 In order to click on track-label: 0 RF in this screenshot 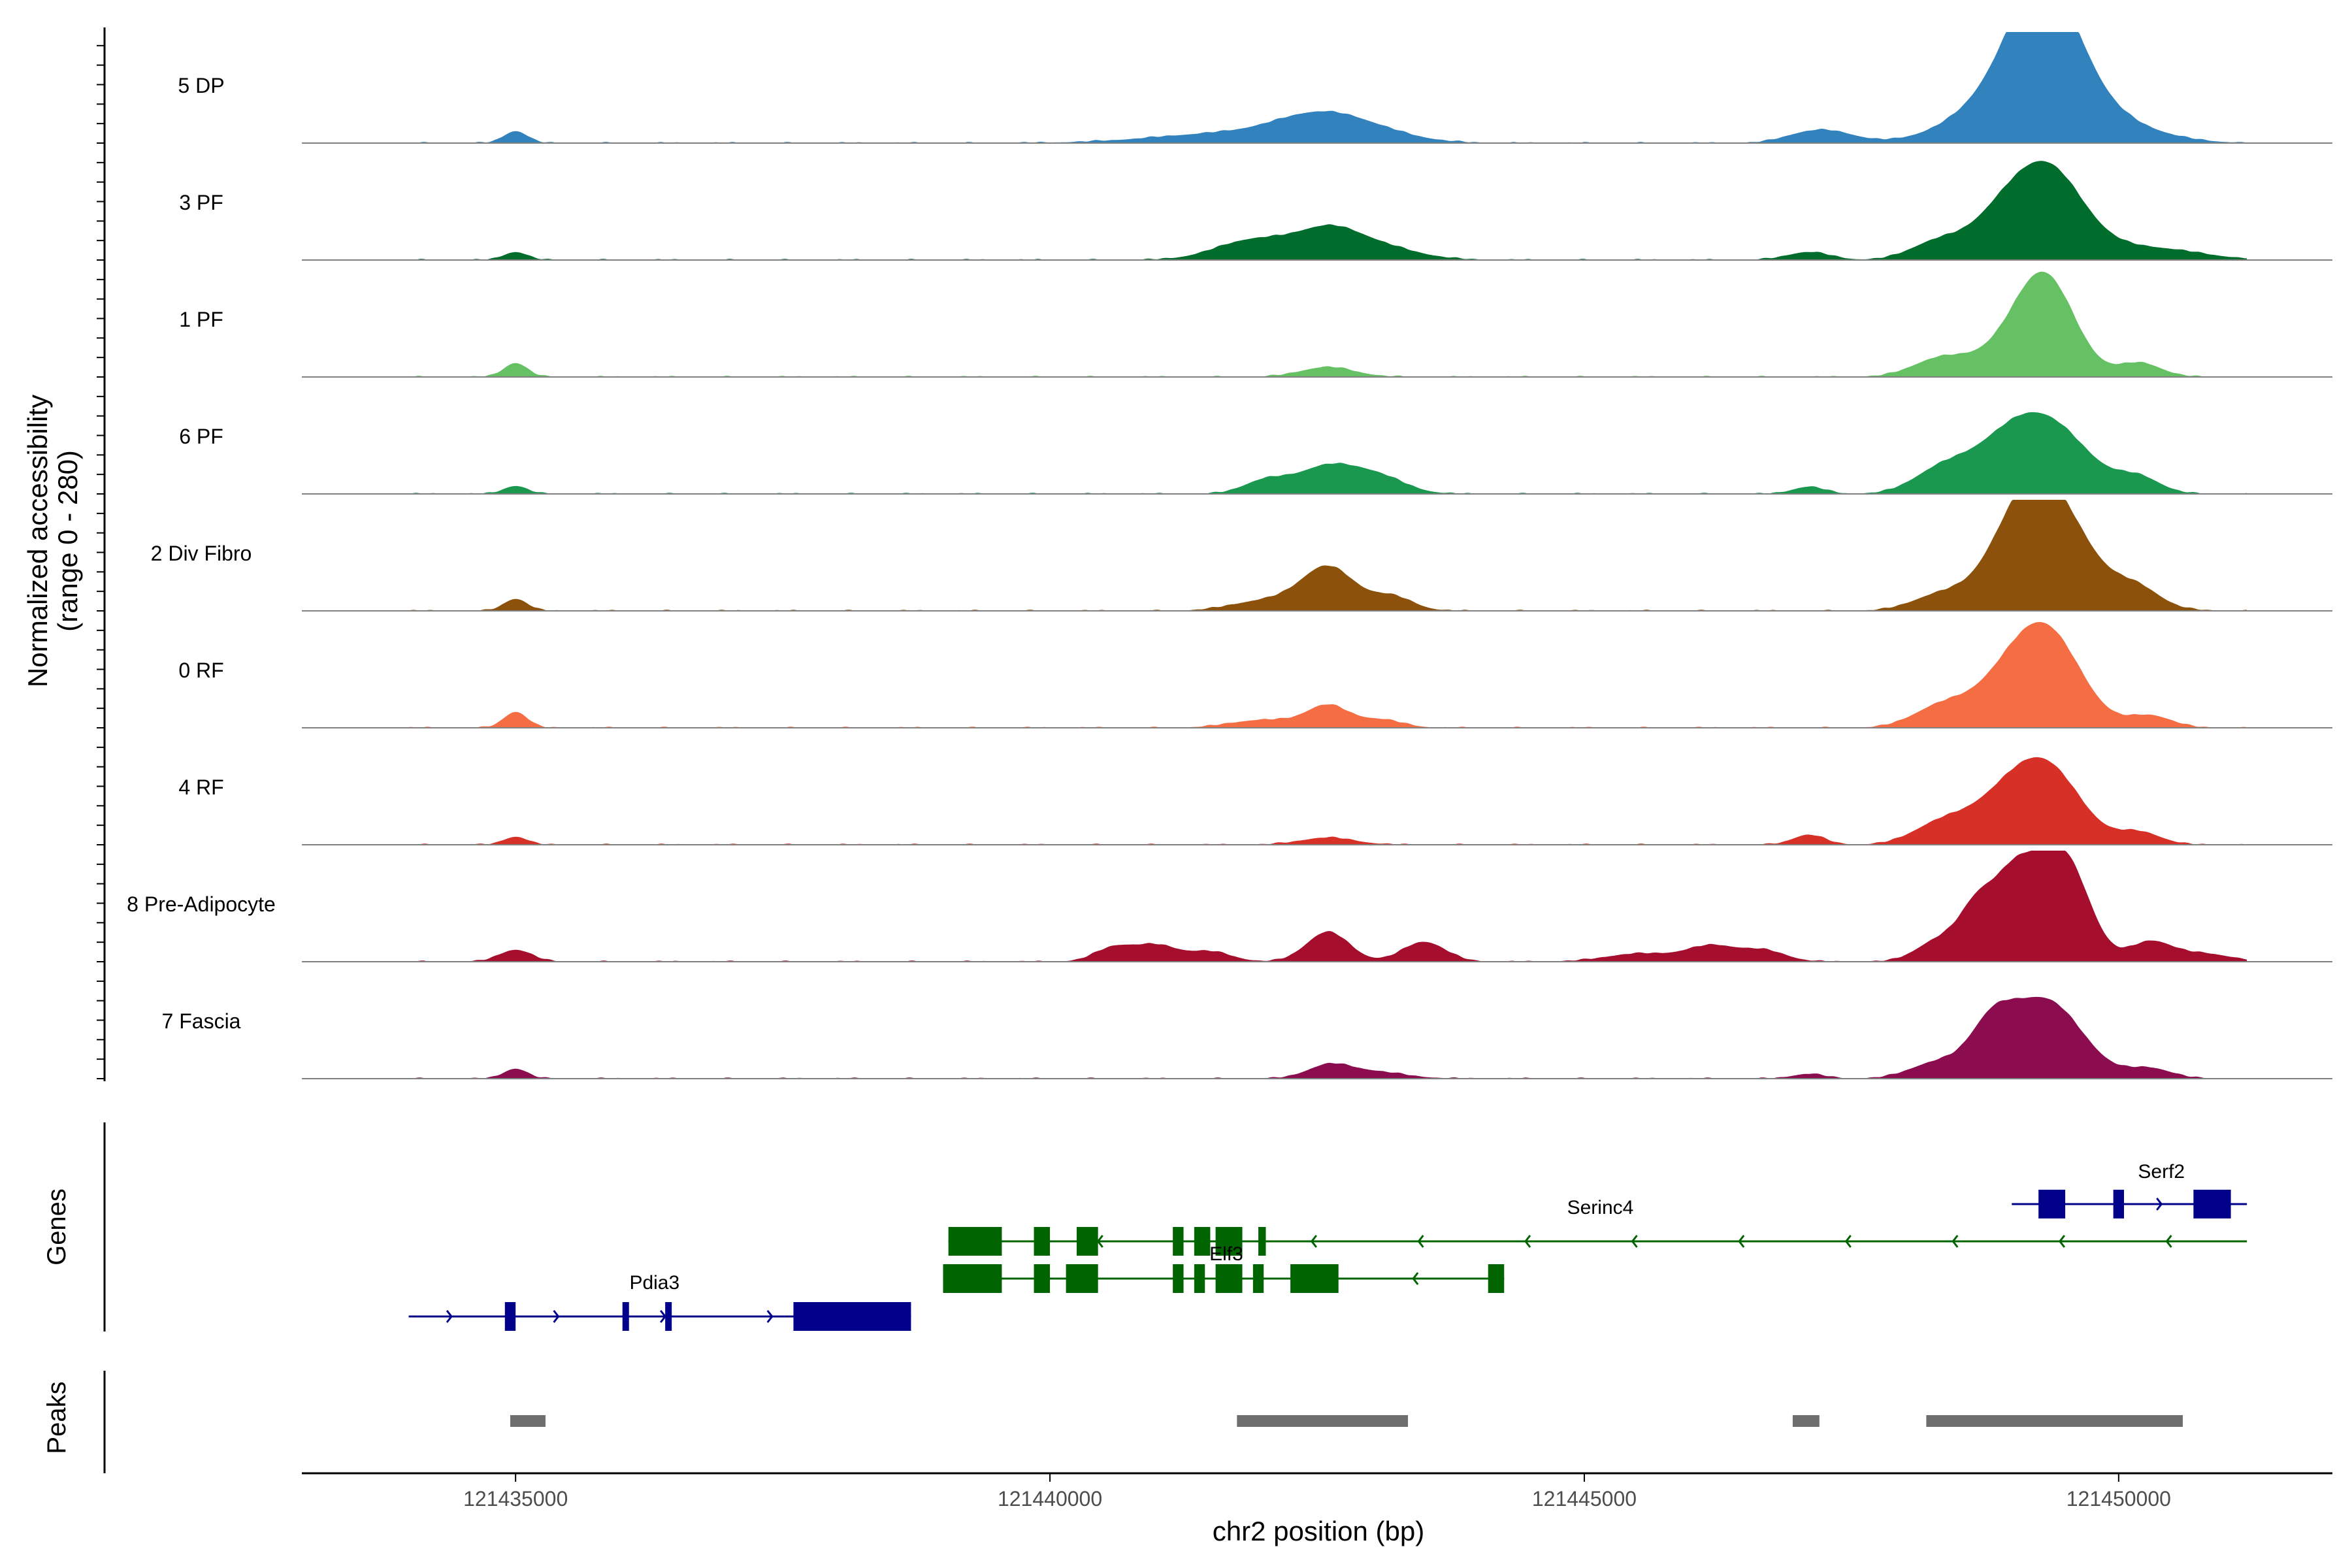, I will do `click(200, 670)`.